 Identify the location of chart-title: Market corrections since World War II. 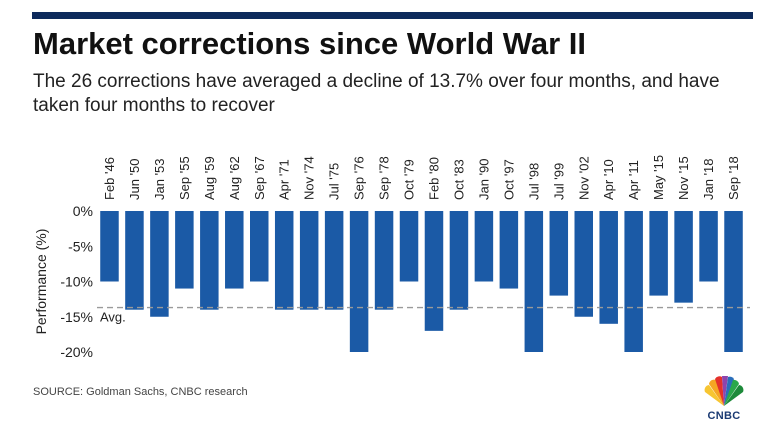
(309, 43).